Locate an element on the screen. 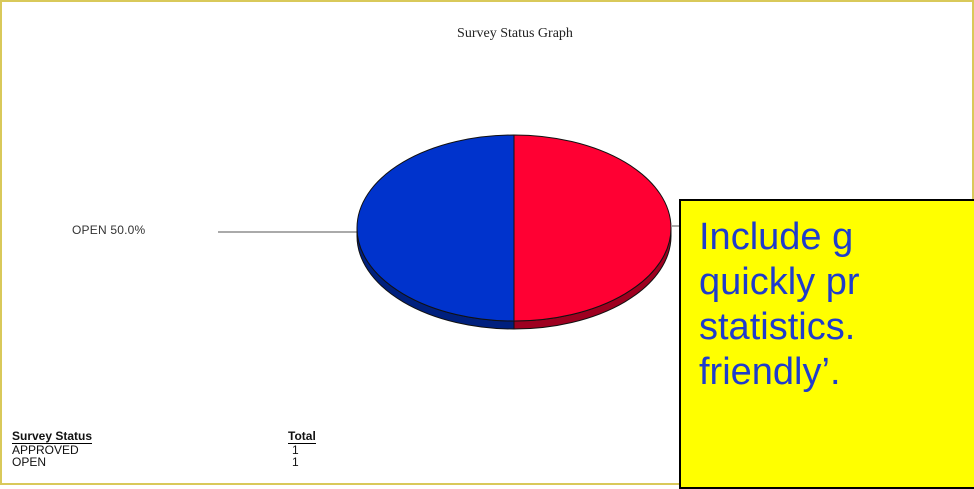 Image resolution: width=974 pixels, height=489 pixels. table-row: APPROVED 1 is located at coordinates (164, 450).